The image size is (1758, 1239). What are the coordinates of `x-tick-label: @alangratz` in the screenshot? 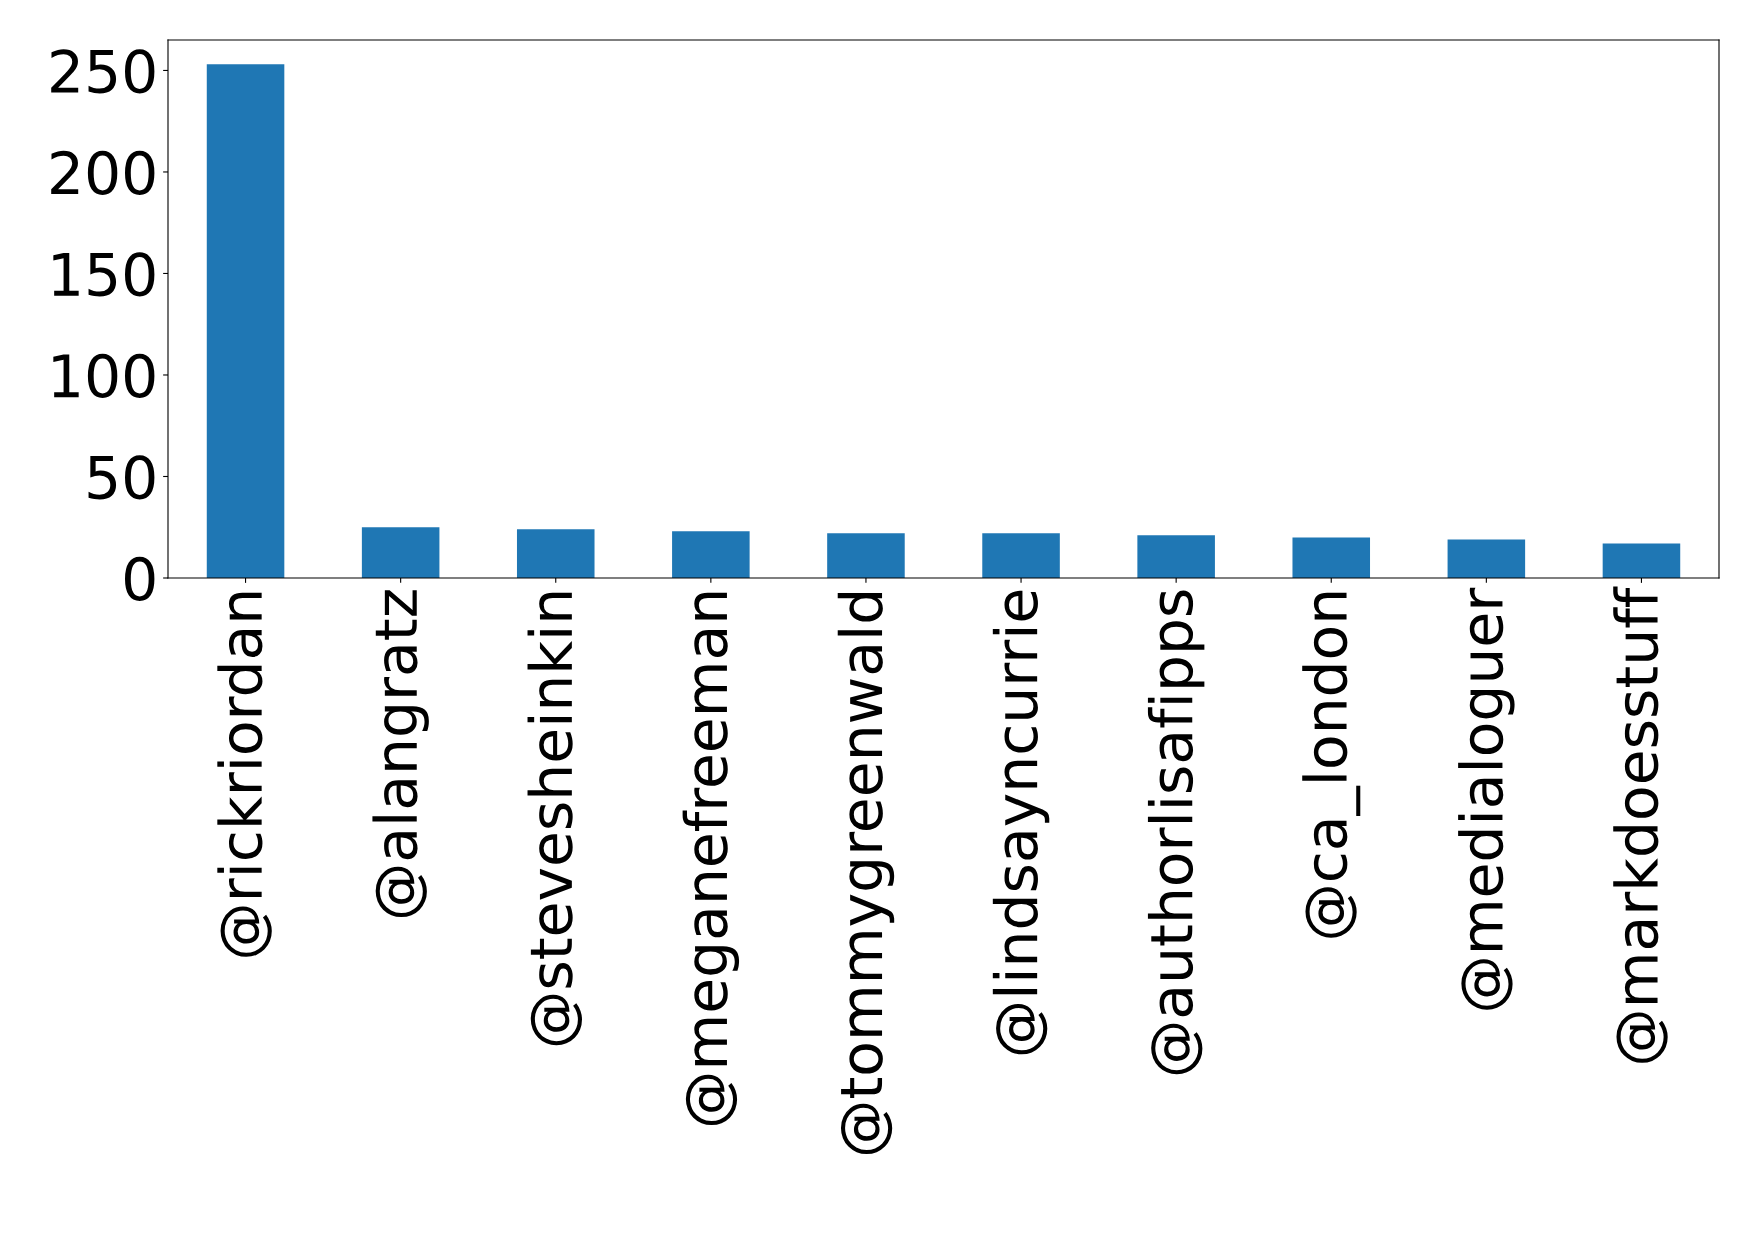 It's located at (400, 754).